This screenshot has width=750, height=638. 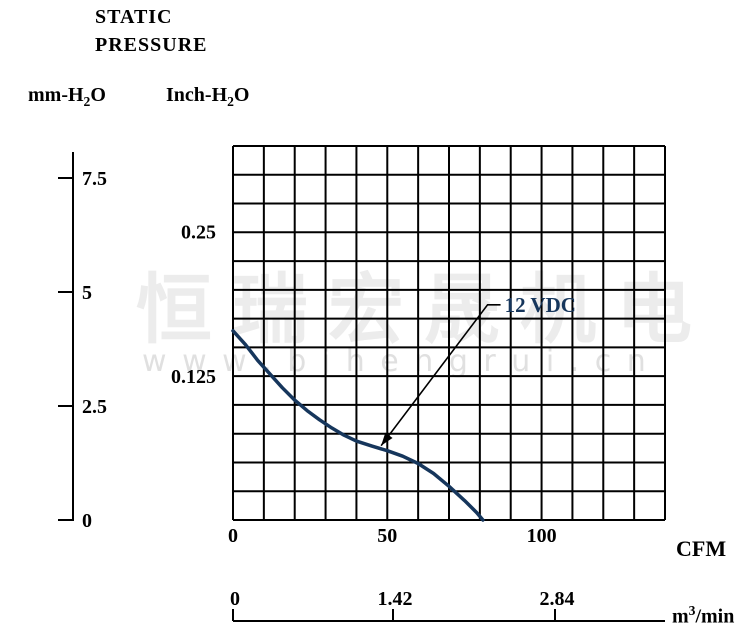 I want to click on m3-tick-label: 0, so click(x=235, y=599).